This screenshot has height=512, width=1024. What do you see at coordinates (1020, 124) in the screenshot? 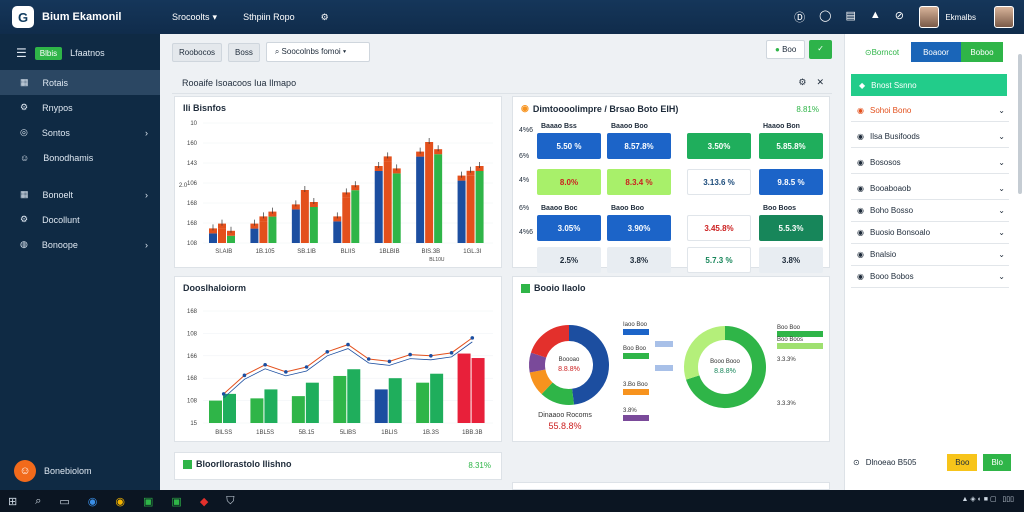
I see `scrollbar` at bounding box center [1020, 124].